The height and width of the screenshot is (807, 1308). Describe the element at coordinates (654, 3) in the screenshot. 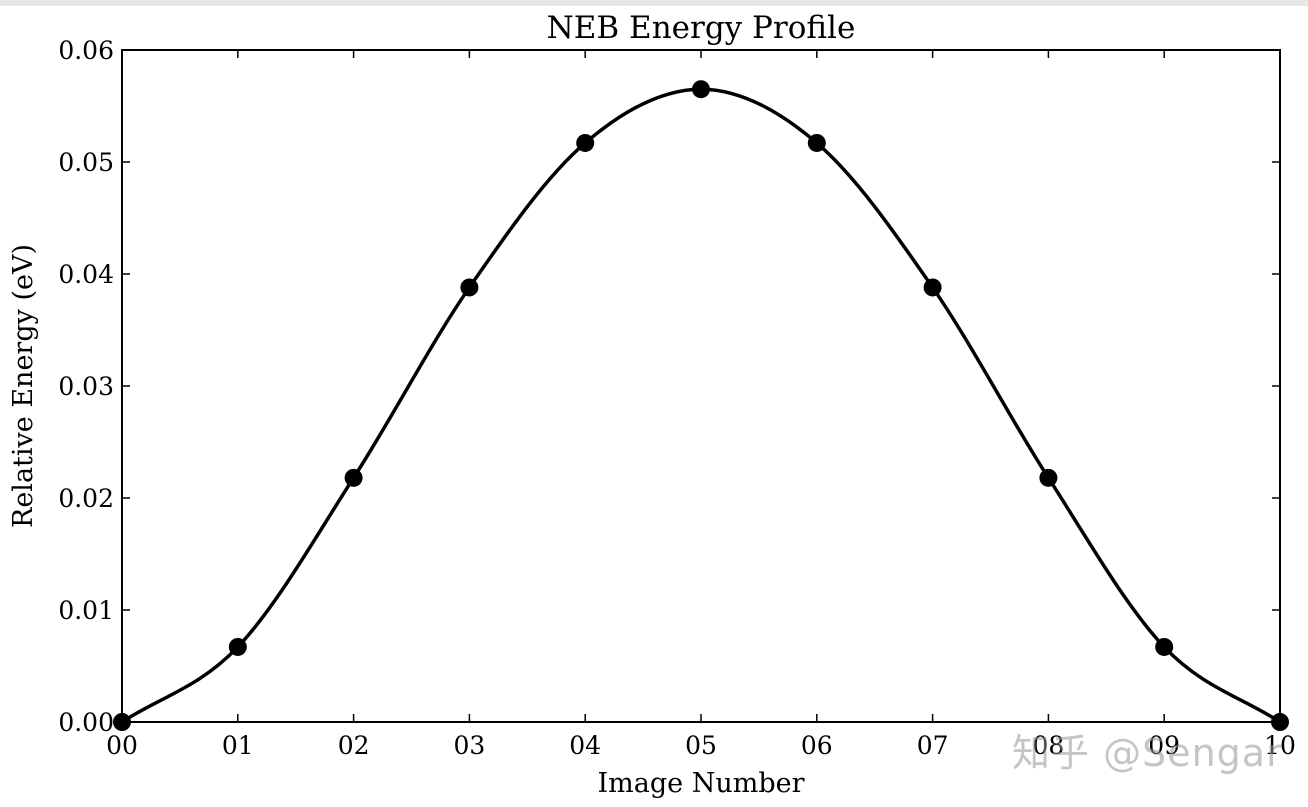

I see `top-bar` at that location.